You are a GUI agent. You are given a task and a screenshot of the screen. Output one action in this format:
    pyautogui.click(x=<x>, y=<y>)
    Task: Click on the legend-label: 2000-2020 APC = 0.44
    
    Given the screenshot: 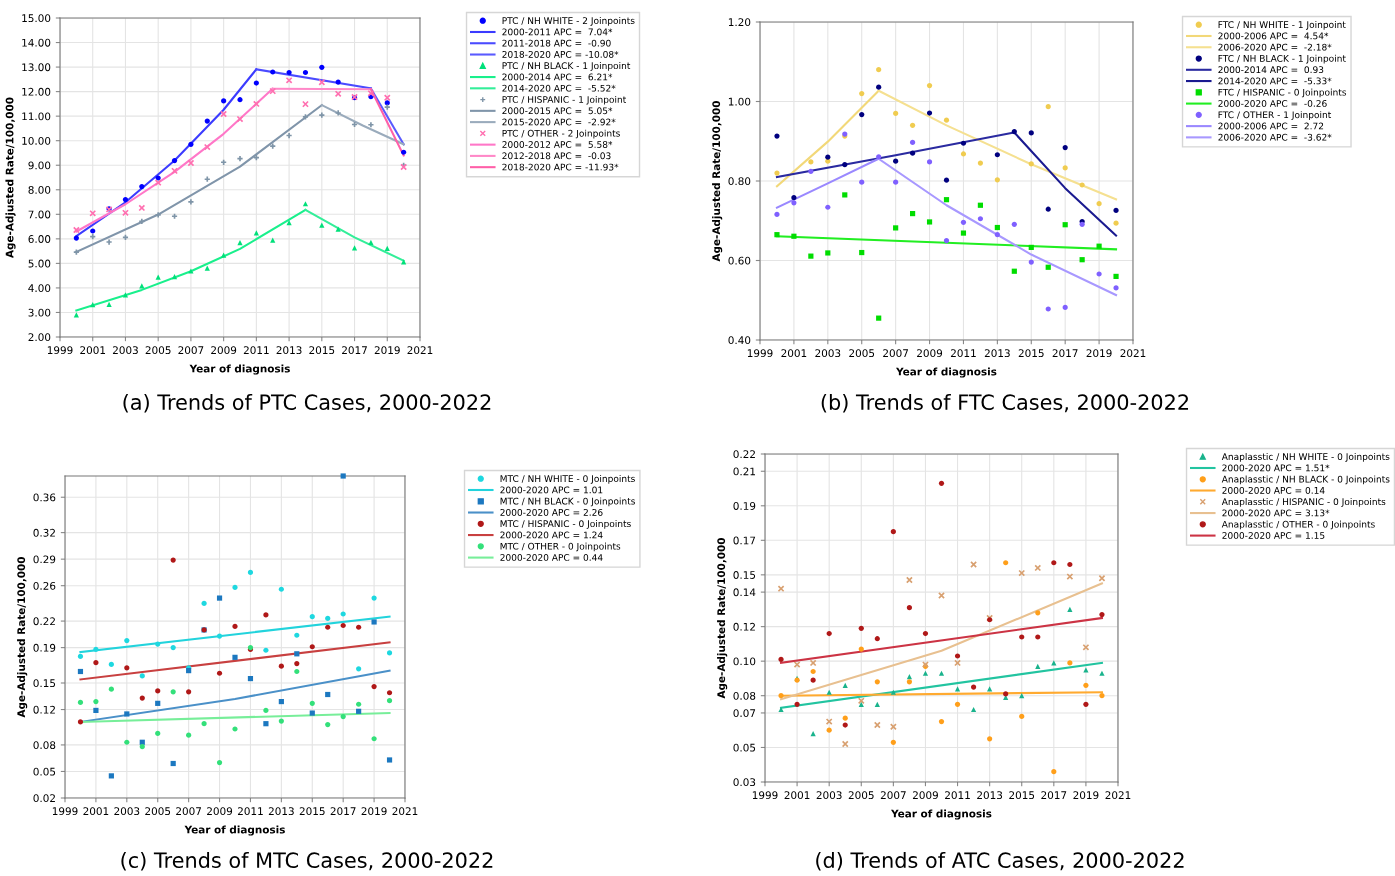 What is the action you would take?
    pyautogui.click(x=551, y=557)
    